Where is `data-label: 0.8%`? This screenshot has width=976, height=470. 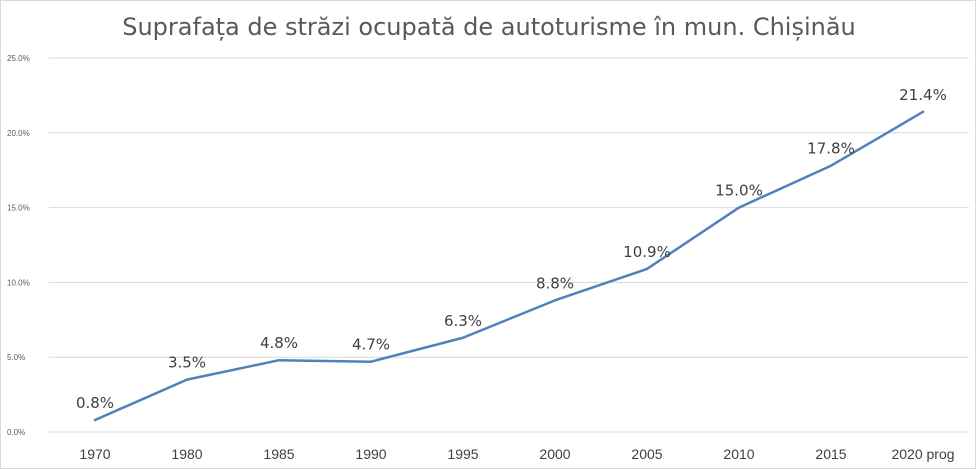
data-label: 0.8% is located at coordinates (95, 403).